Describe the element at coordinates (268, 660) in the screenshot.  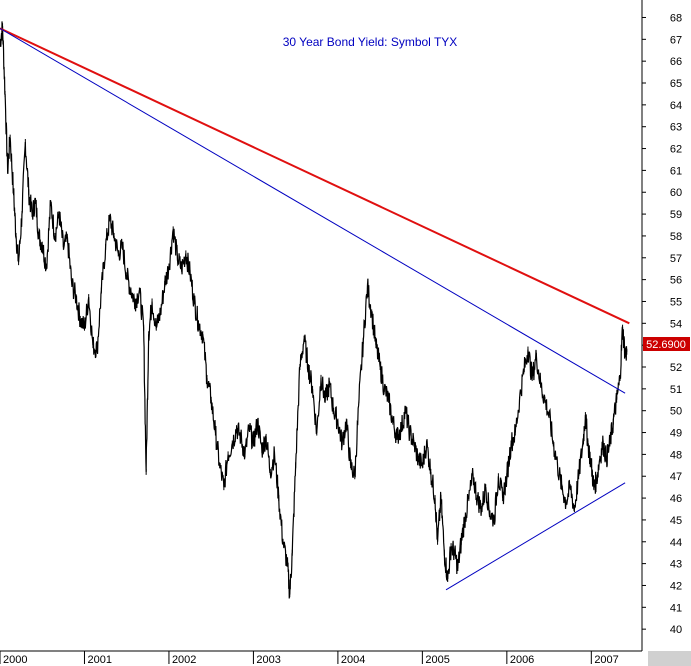
I see `x-tick-label: 2003` at that location.